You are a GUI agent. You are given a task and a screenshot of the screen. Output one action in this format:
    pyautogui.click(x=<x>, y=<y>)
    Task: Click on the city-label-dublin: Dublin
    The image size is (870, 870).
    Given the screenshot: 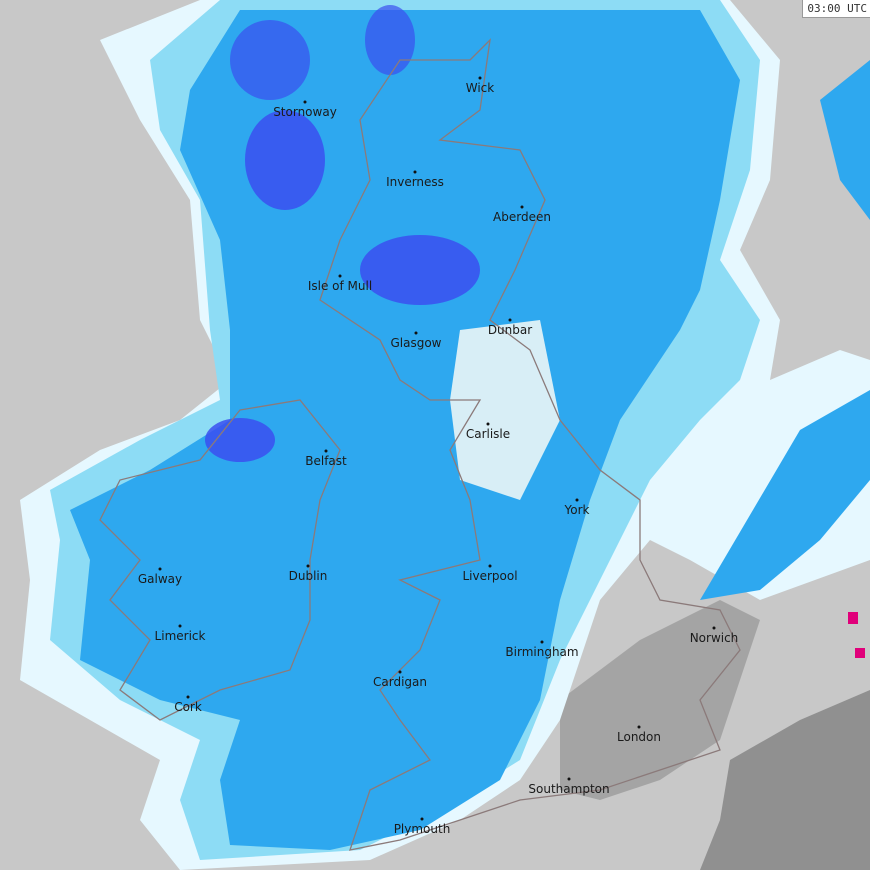 What is the action you would take?
    pyautogui.click(x=308, y=576)
    